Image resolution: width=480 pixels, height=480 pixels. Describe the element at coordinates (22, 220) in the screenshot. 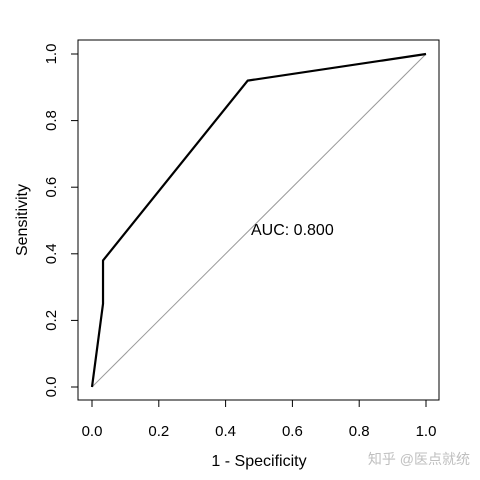

I see `y-axis-title: Sensitivity` at that location.